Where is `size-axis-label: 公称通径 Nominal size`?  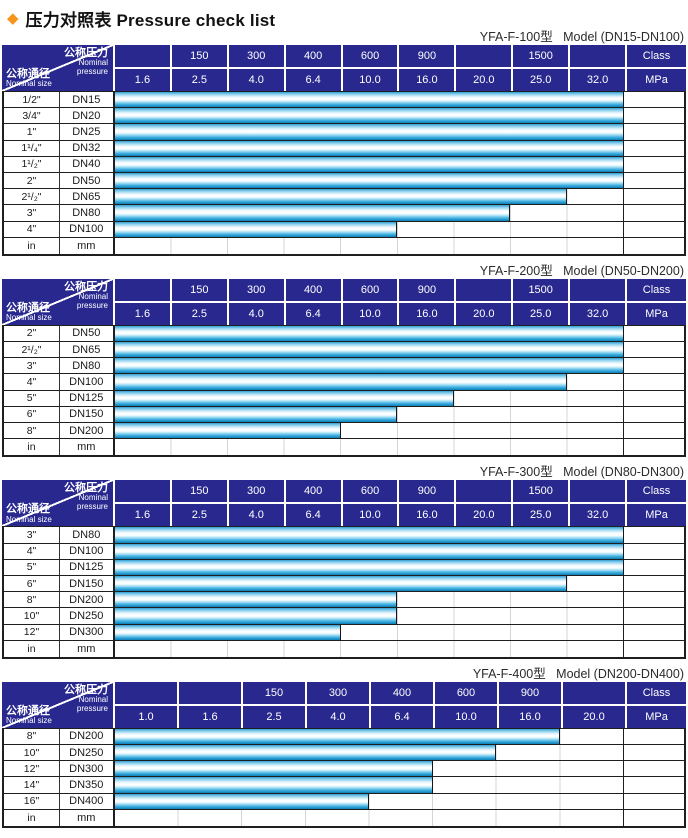
size-axis-label: 公称通径 Nominal size is located at coordinates (29, 78).